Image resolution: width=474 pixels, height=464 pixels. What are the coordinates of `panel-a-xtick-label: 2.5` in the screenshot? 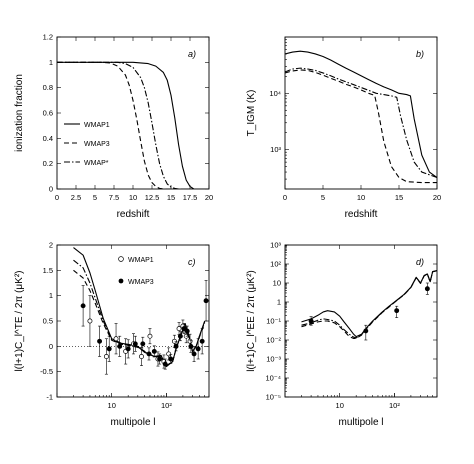 It's located at (76, 197).